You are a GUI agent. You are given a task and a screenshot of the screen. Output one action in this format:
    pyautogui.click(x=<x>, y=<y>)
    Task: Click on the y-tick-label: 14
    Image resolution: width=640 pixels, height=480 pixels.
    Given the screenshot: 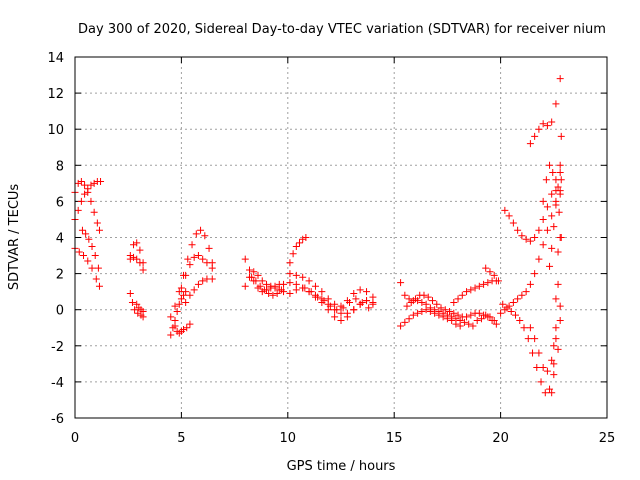 What is the action you would take?
    pyautogui.click(x=55, y=58)
    